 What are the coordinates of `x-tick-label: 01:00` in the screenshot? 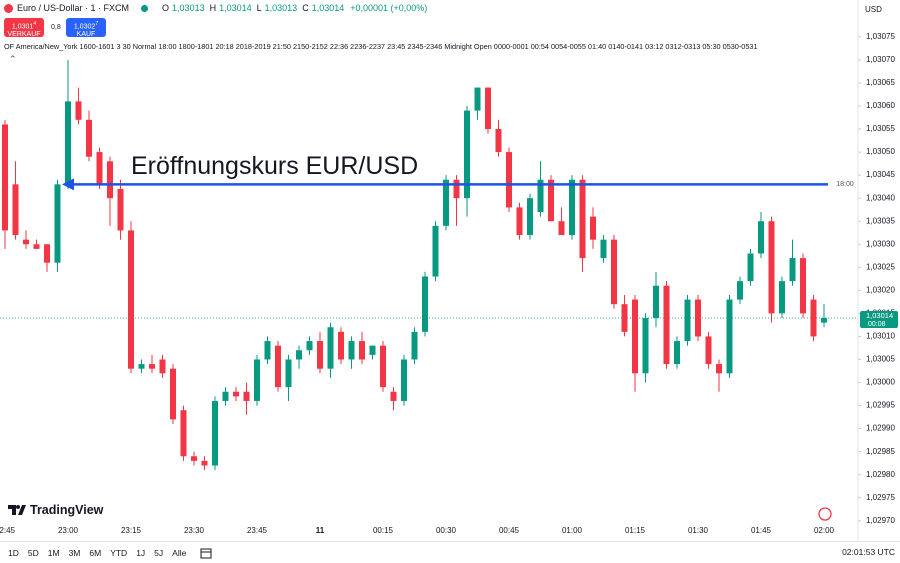 It's located at (572, 530).